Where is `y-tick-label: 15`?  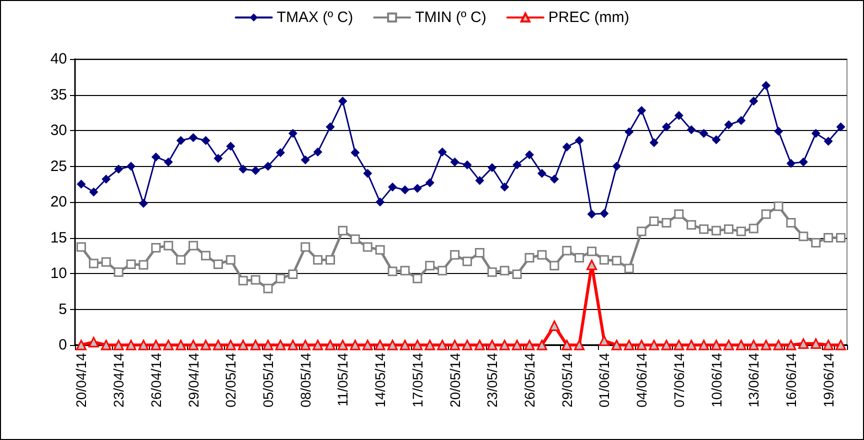 y-tick-label: 15 is located at coordinates (58, 237).